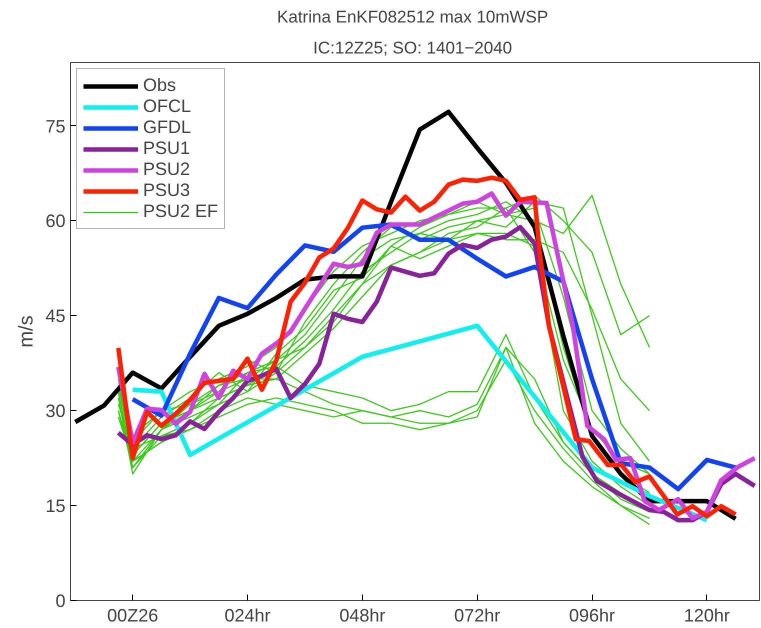 The height and width of the screenshot is (628, 761). Describe the element at coordinates (55, 411) in the screenshot. I see `y-tick-label: 30` at that location.